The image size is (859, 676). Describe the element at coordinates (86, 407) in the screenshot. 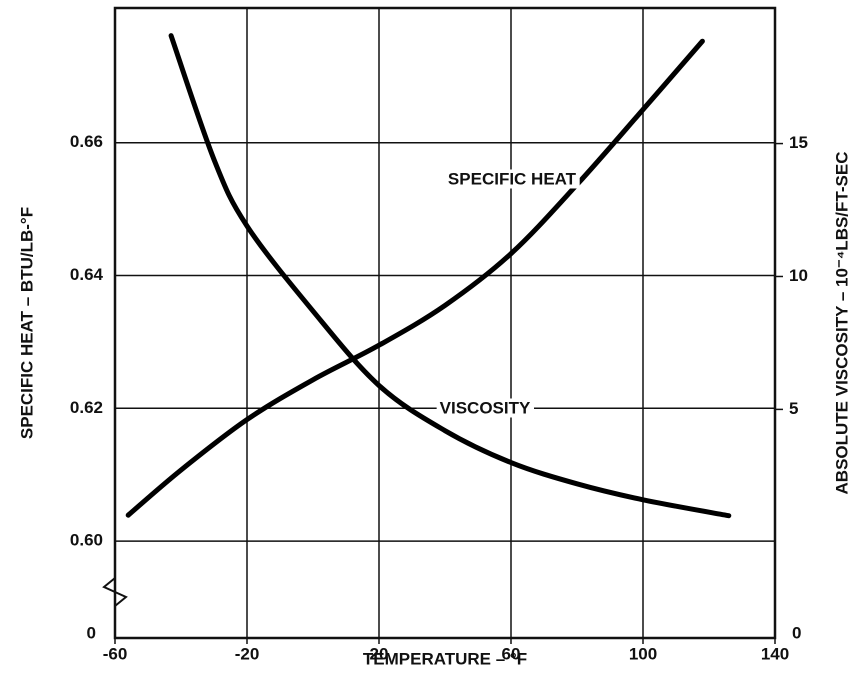

I see `y-tick-label: 0.62` at that location.